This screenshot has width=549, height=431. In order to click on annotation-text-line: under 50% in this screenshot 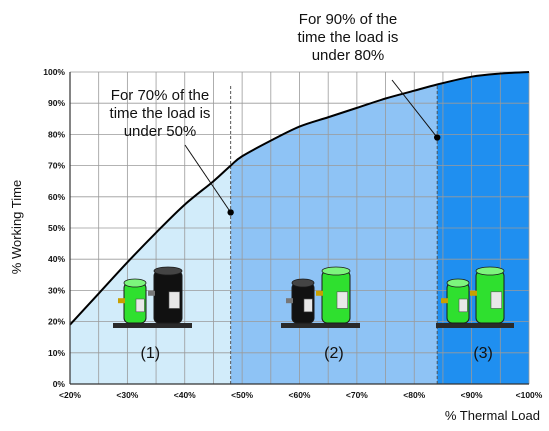, I will do `click(160, 131)`.